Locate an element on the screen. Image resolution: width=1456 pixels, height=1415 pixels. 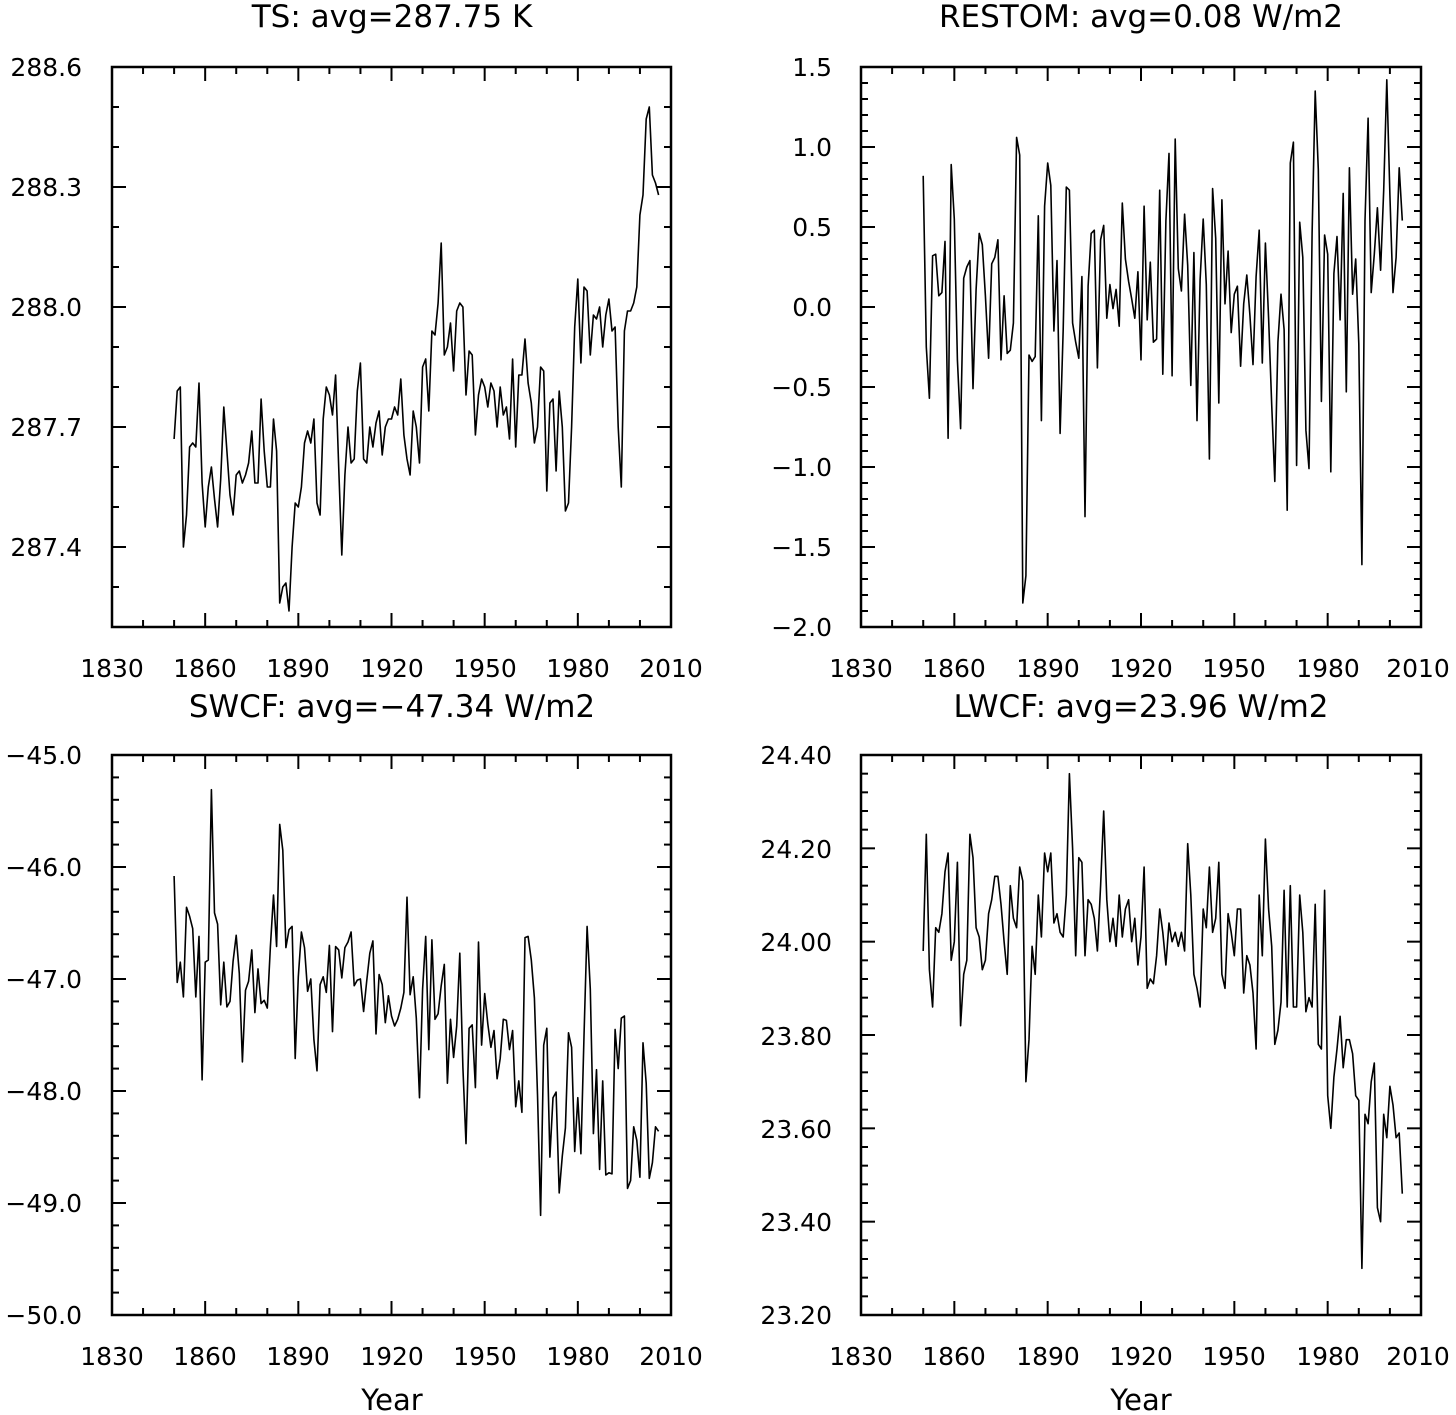
ts-x-tick-label: 1830 is located at coordinates (112, 668).